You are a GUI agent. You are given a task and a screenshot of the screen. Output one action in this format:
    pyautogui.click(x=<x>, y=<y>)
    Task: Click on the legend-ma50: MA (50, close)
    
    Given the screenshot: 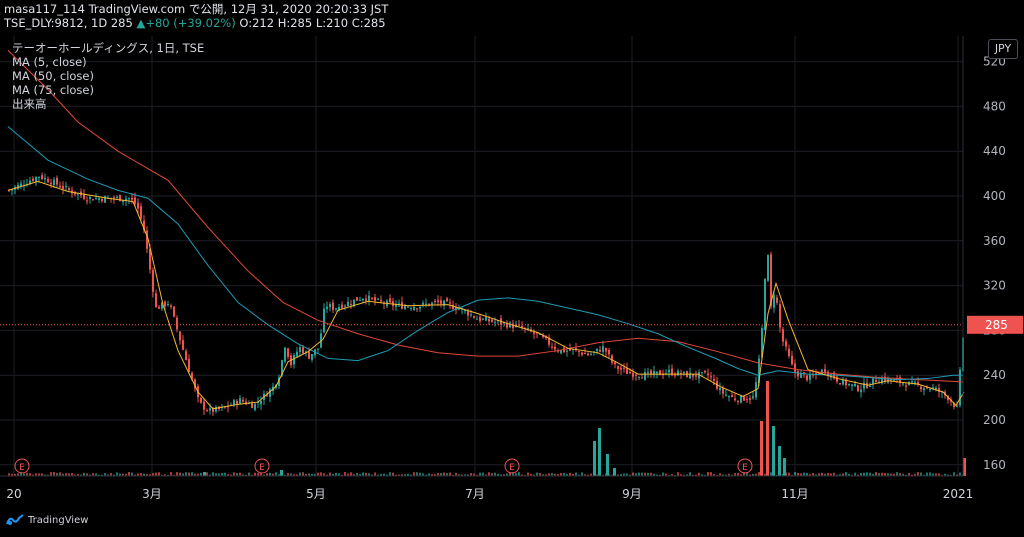 What is the action you would take?
    pyautogui.click(x=53, y=76)
    